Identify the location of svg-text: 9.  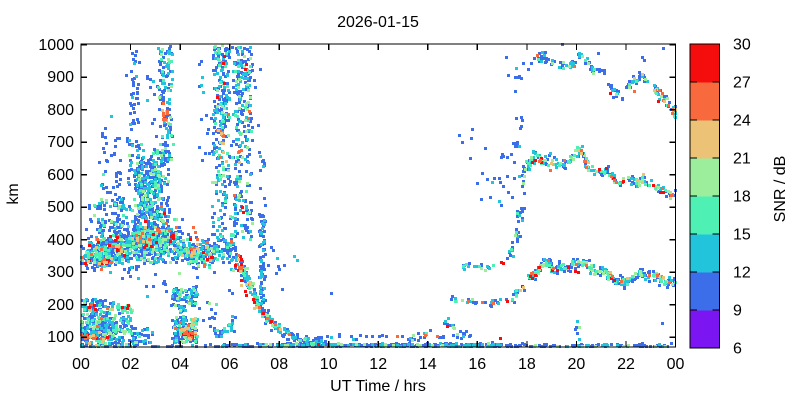
(737, 311).